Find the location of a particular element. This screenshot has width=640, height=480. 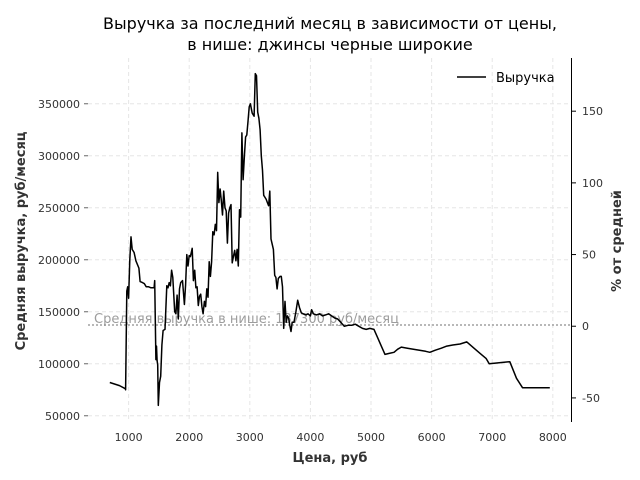

y-tick-label-50000: 50000 is located at coordinates (62, 416).